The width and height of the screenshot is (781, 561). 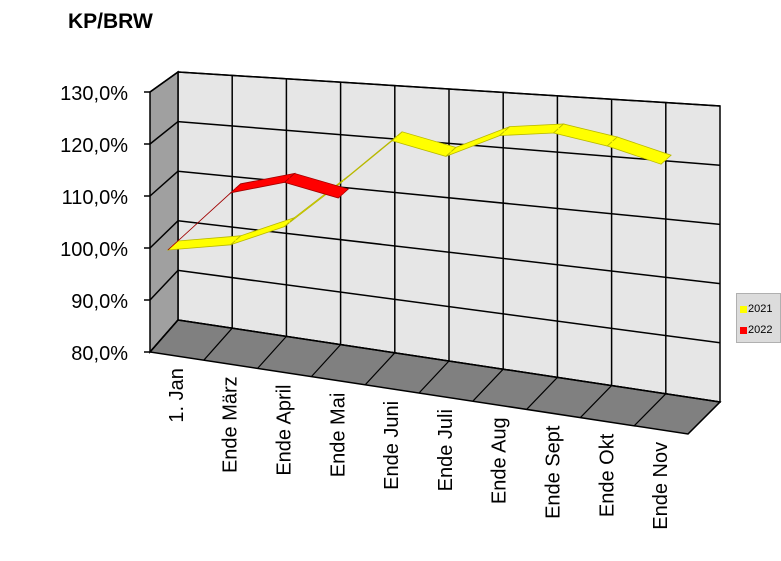 What do you see at coordinates (177, 395) in the screenshot?
I see `x-tick-label-0: 1. Jan` at bounding box center [177, 395].